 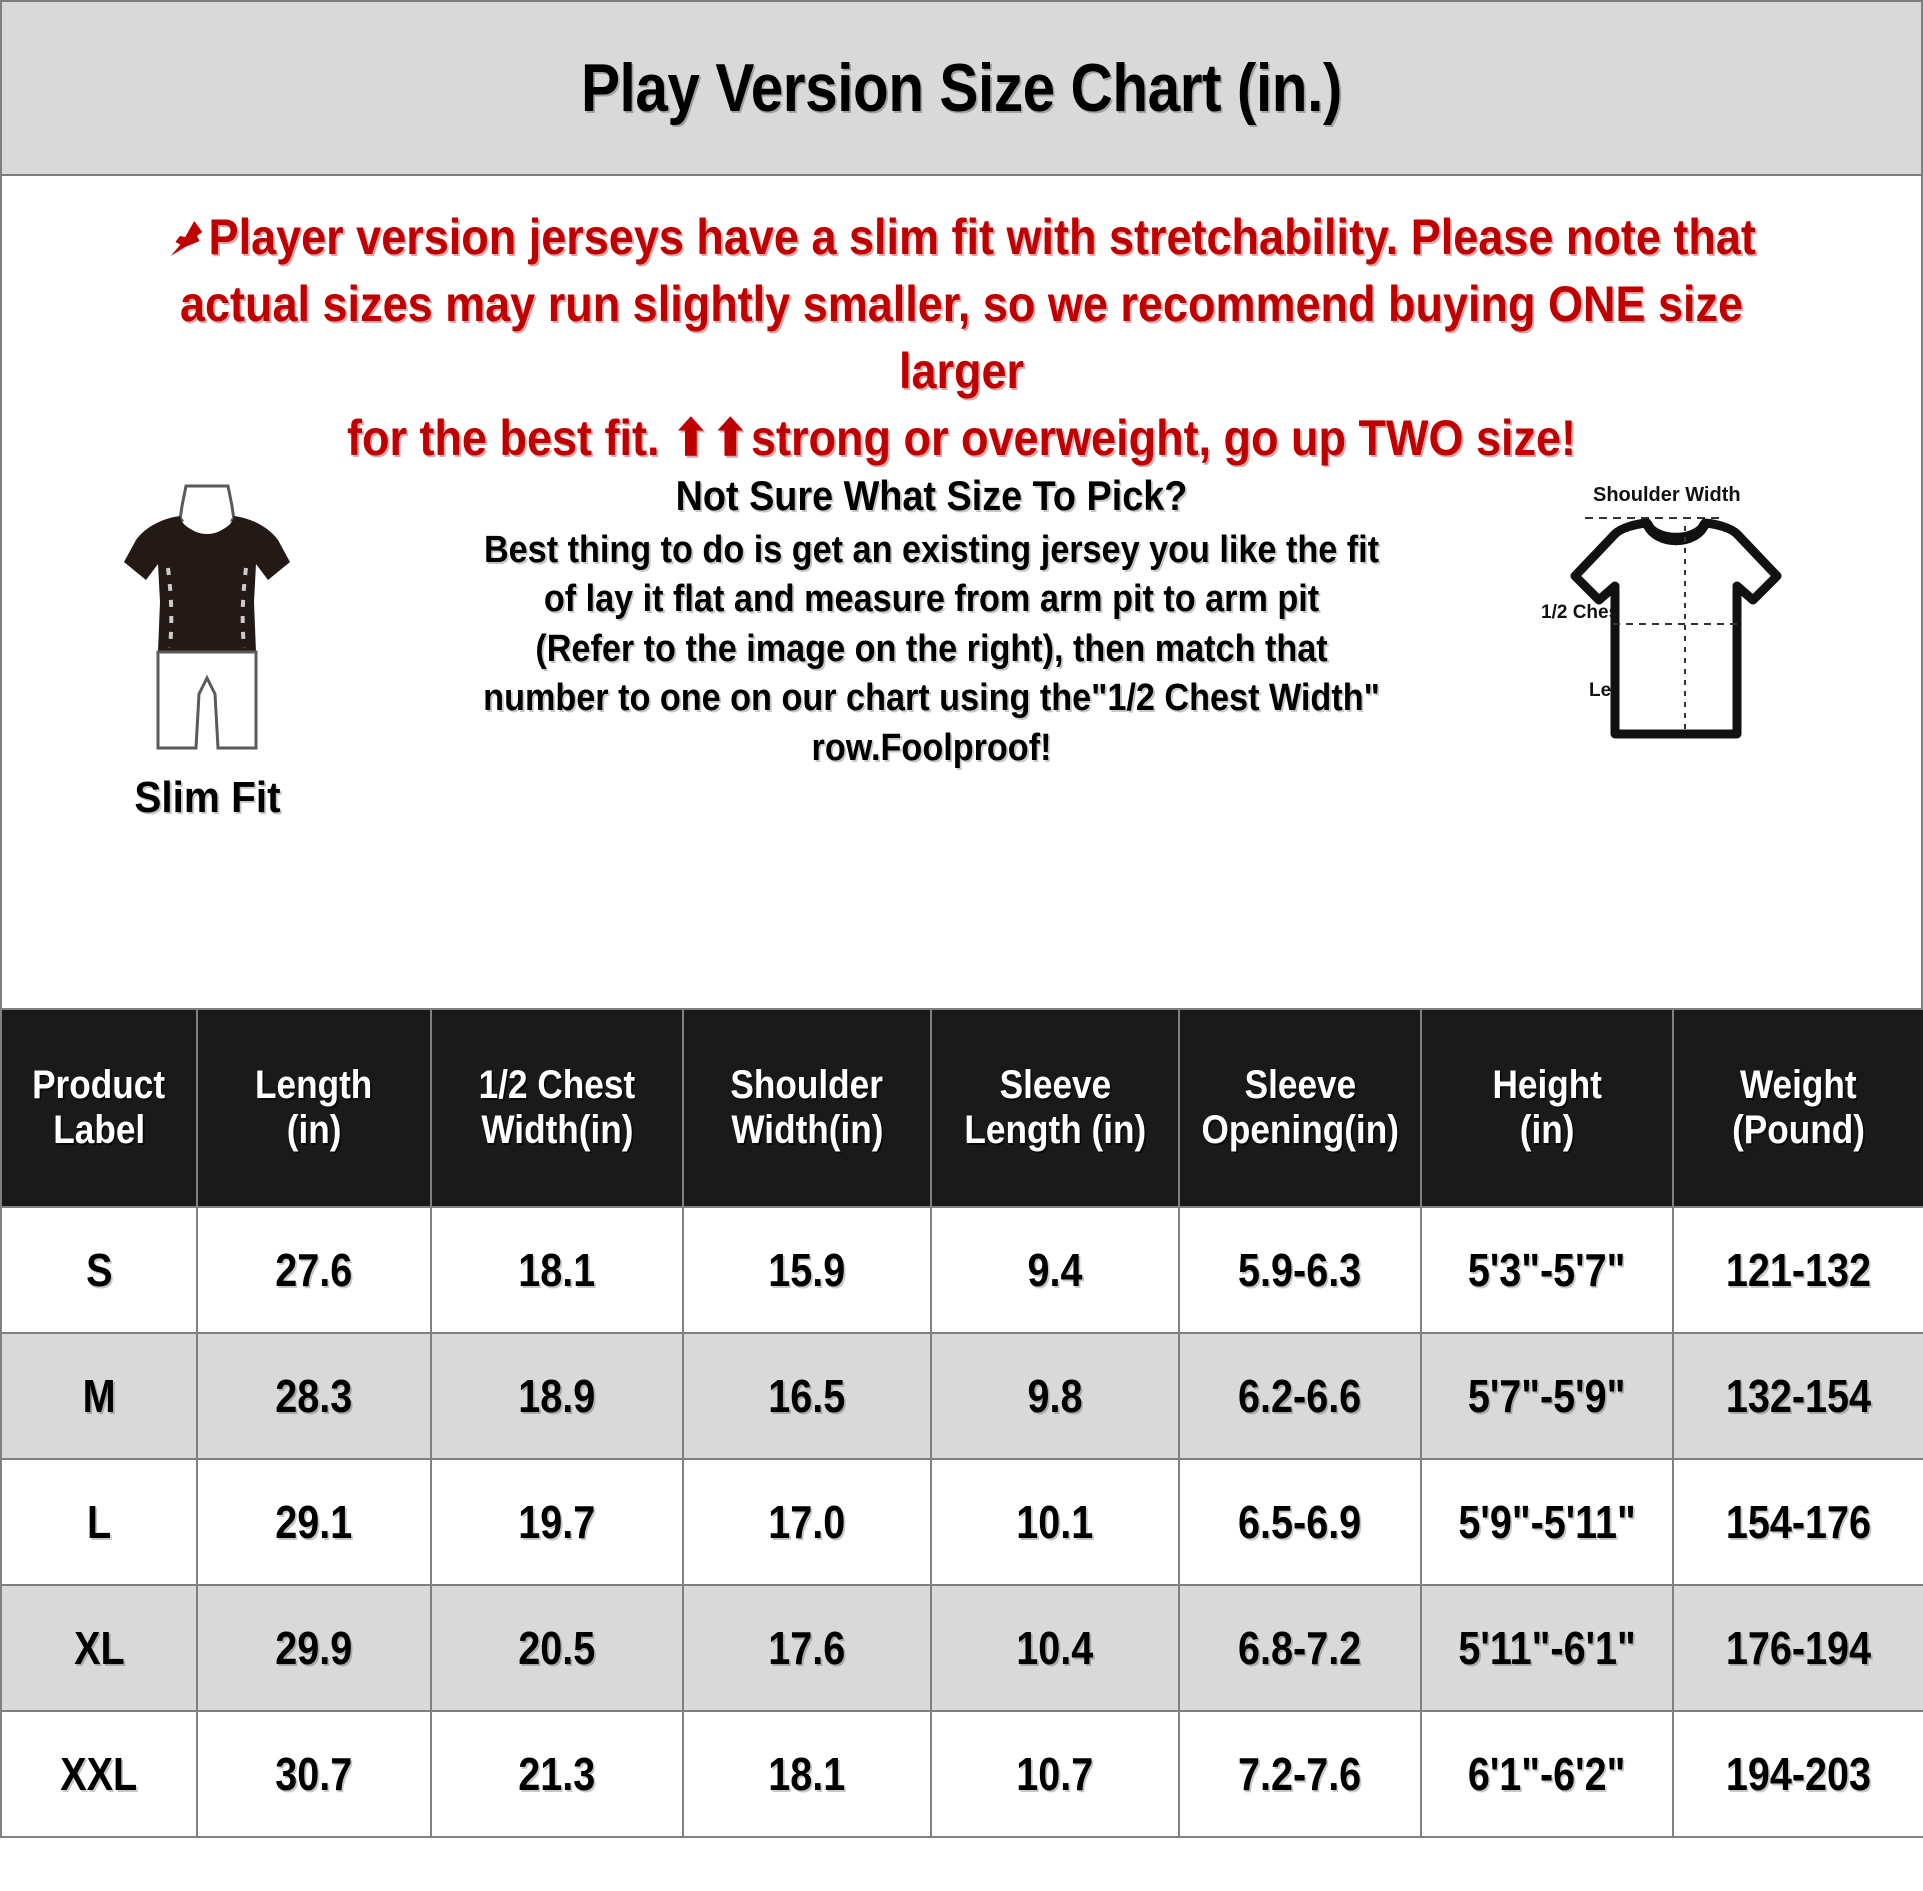 I want to click on cell-size: XXL, so click(x=99, y=1774).